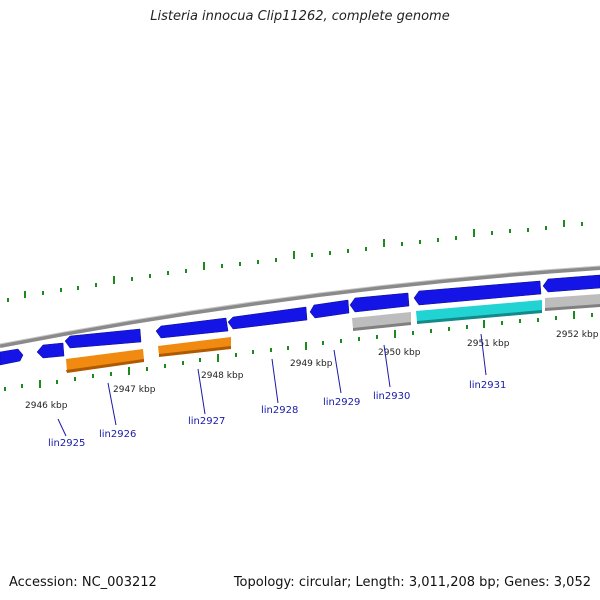 This screenshot has height=600, width=600. What do you see at coordinates (46, 406) in the screenshot?
I see `kbp-label: 2946 kbp` at bounding box center [46, 406].